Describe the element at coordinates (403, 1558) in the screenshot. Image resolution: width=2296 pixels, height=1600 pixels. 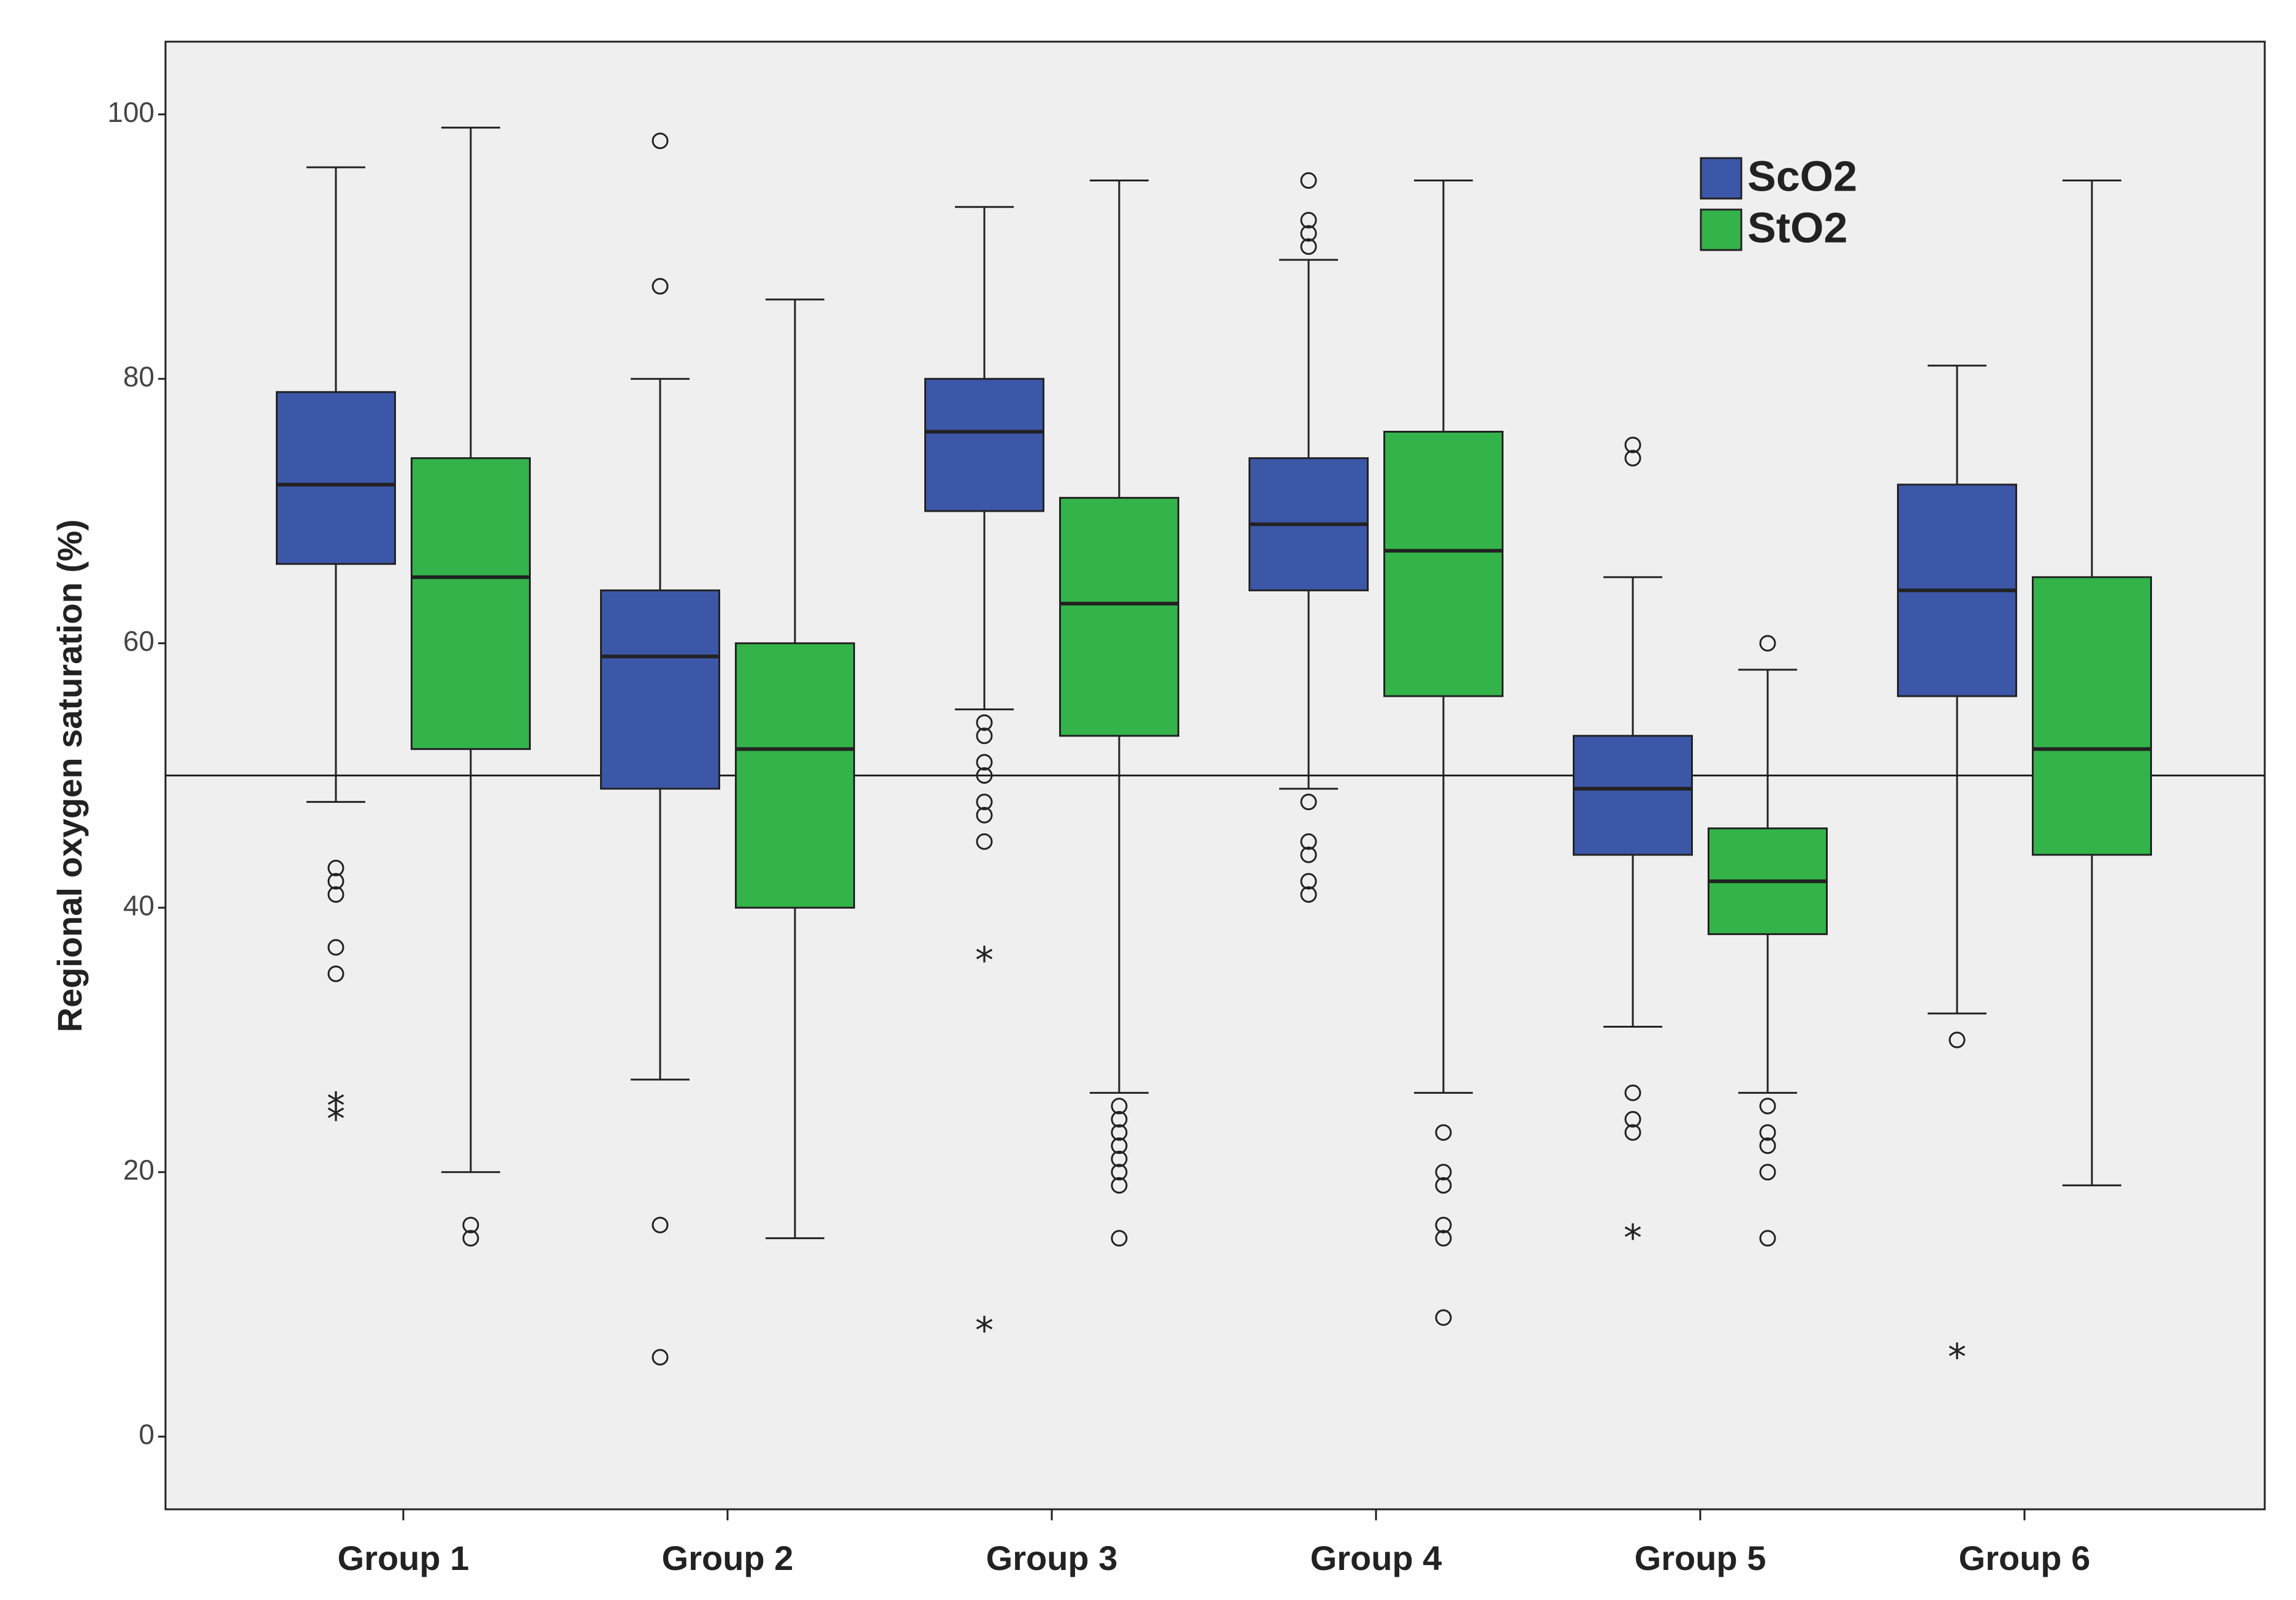
I see `x-tick-label: Group 1` at that location.